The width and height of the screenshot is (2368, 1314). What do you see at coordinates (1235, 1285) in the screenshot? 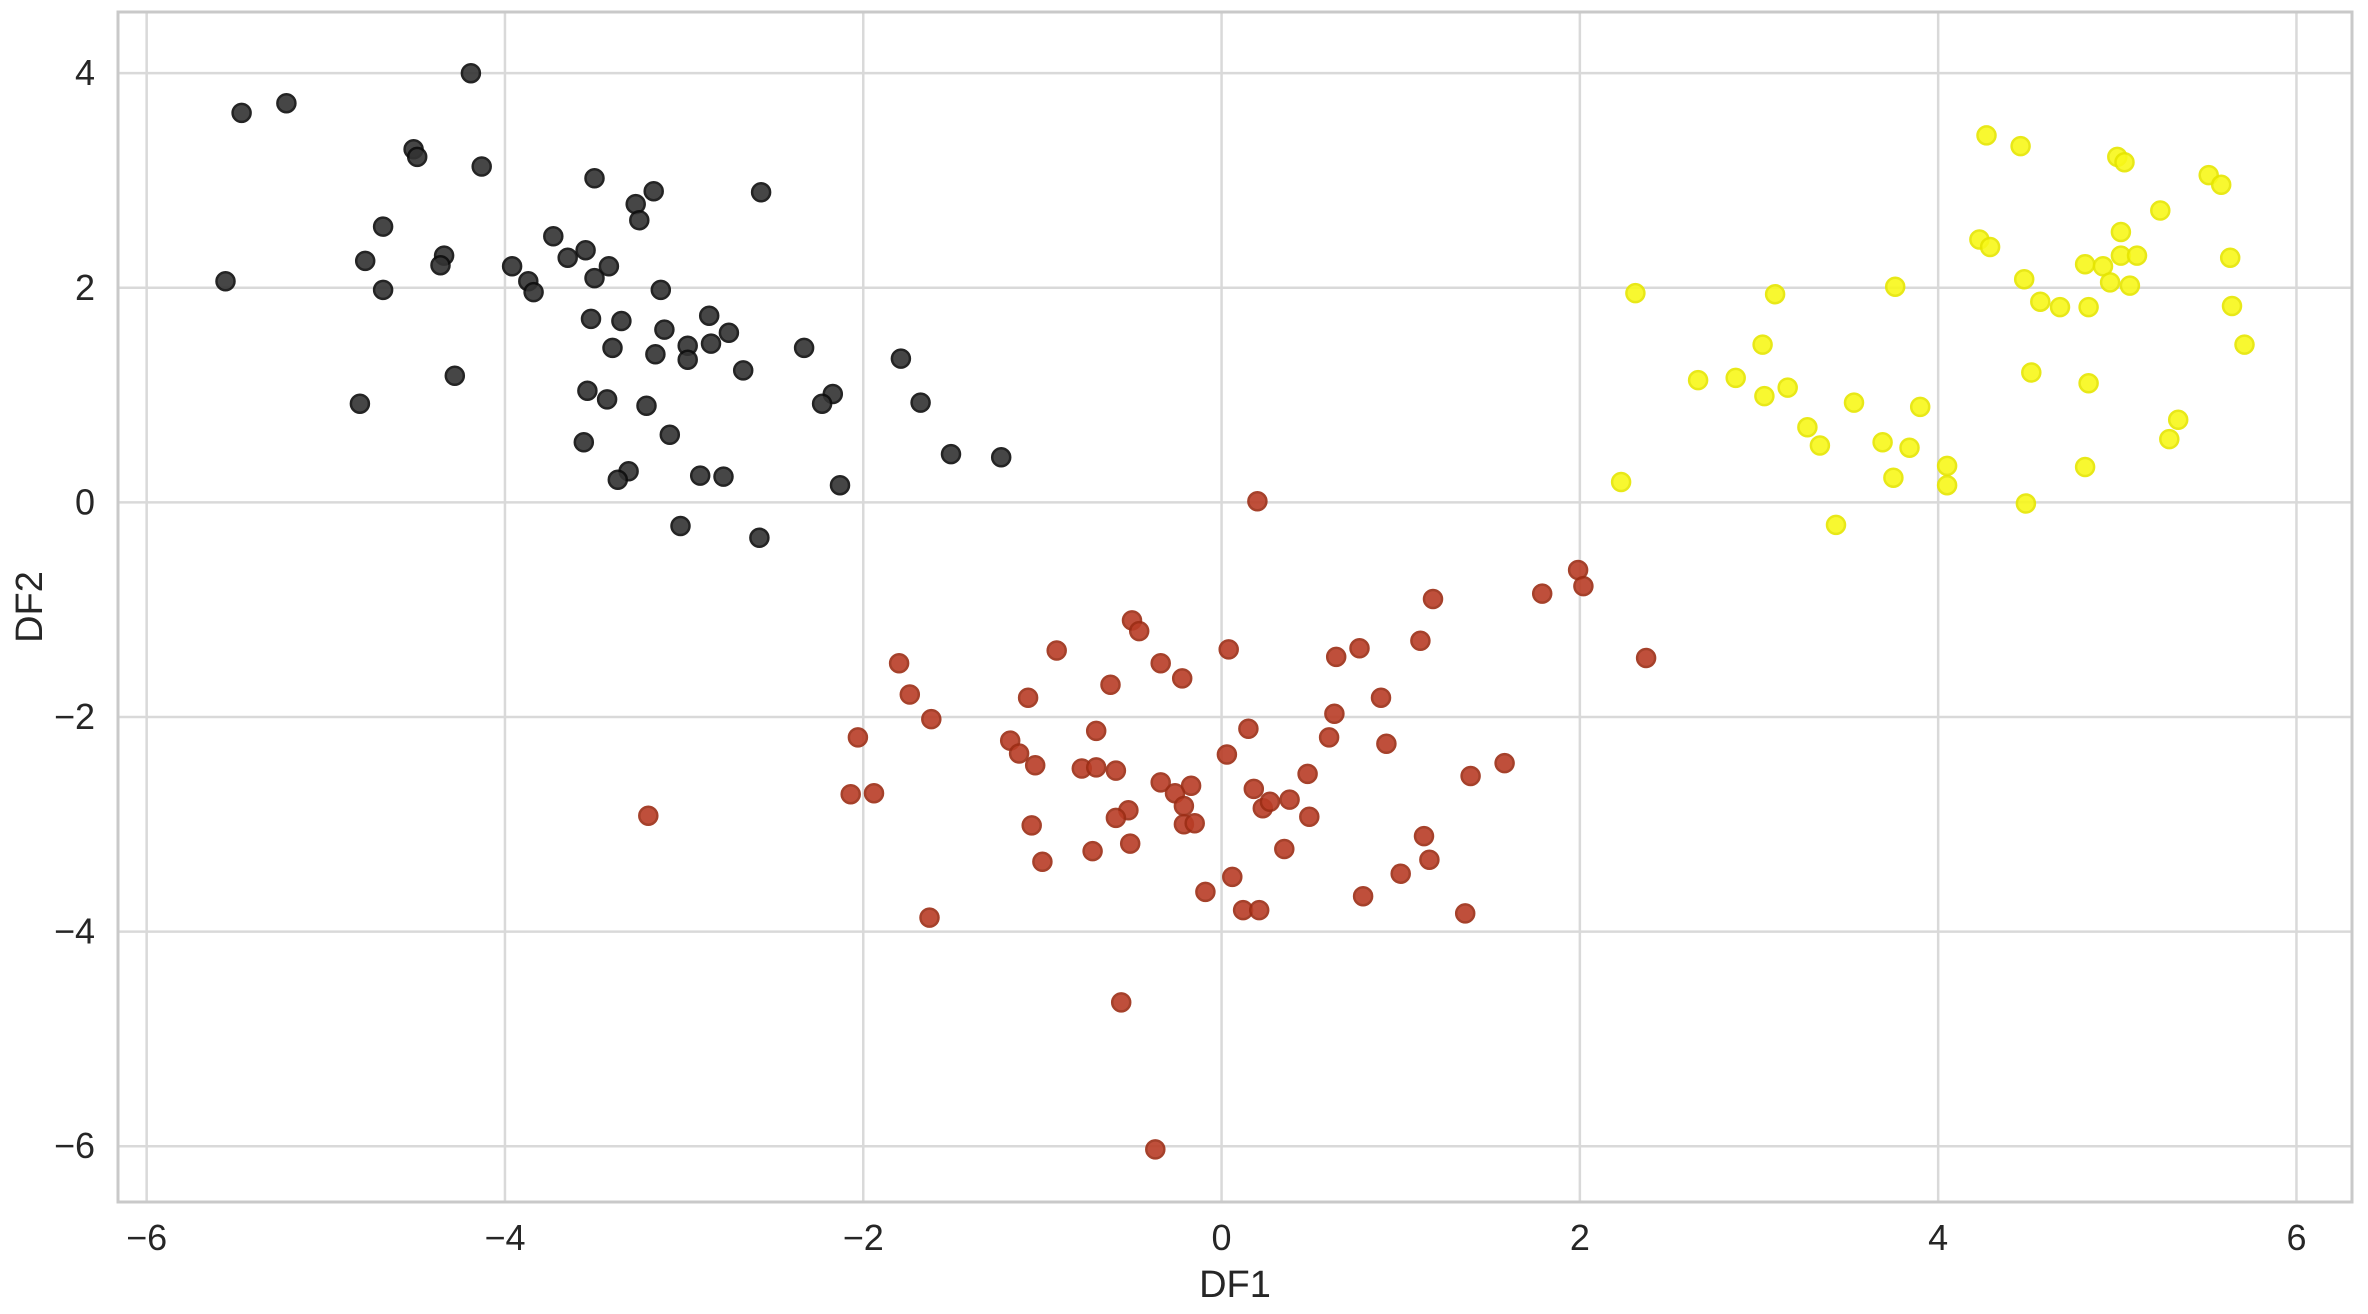
I see `x-axis-label: DF1` at bounding box center [1235, 1285].